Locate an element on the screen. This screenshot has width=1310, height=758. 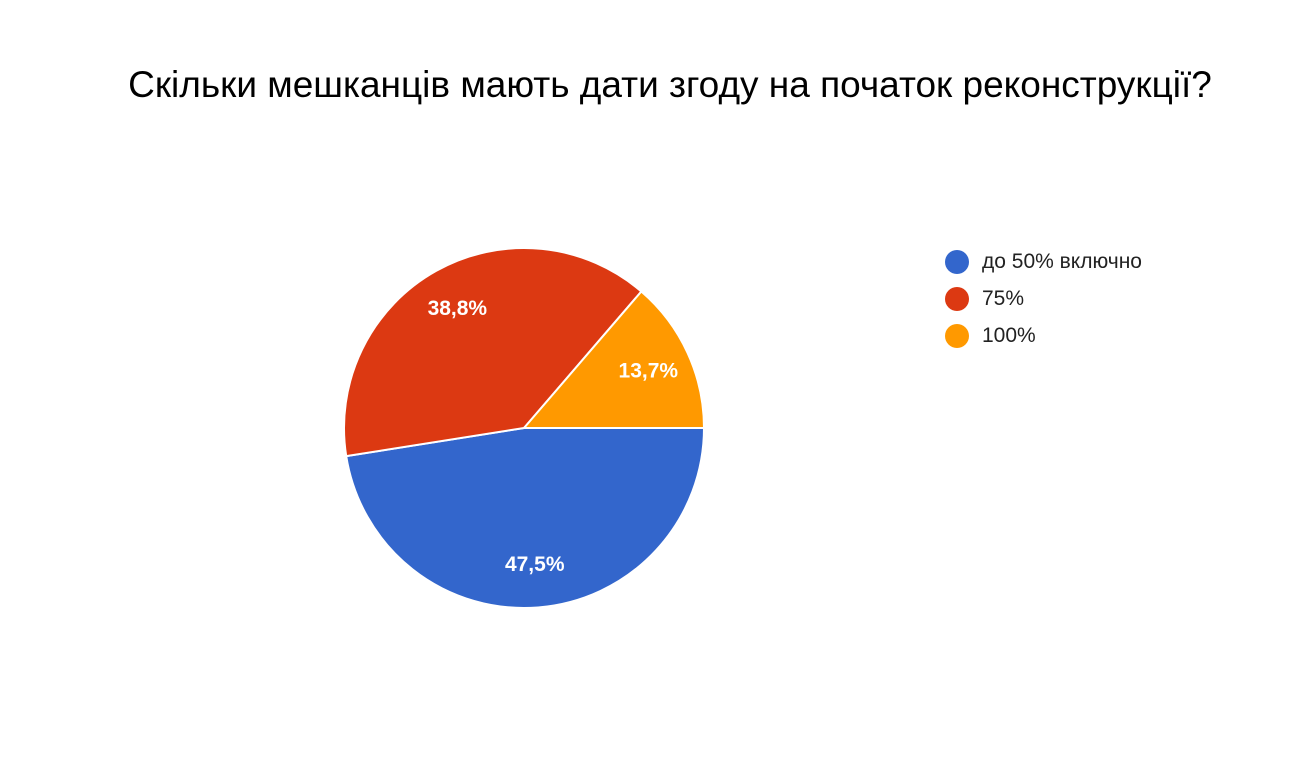
legend-label-0: до 50% включно is located at coordinates (1062, 261).